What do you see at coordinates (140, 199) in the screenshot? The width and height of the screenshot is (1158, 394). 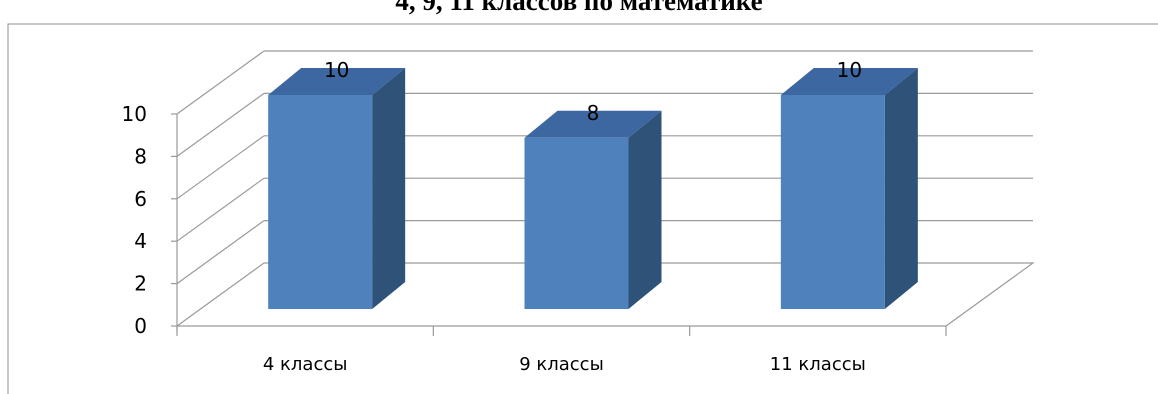 I see `y-tick-label: 6` at bounding box center [140, 199].